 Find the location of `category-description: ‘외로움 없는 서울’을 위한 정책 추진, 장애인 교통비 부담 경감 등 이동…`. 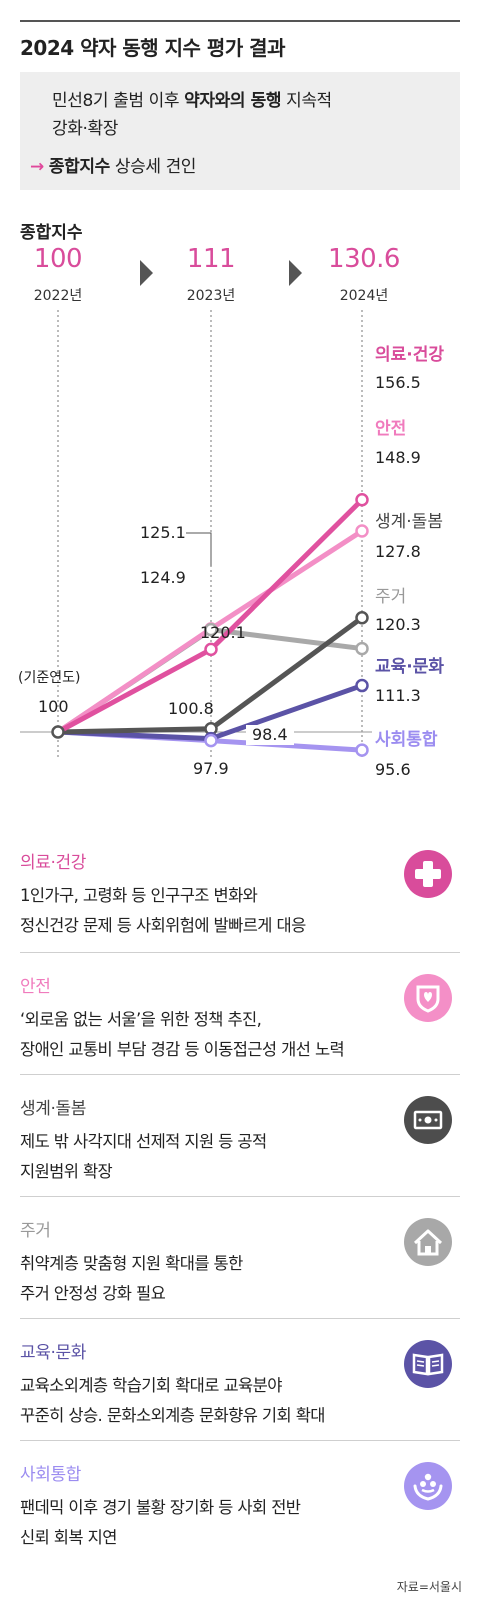

category-description: ‘외로움 없는 서울’을 위한 정책 추진, 장애인 교통비 부담 경감 등 이동… is located at coordinates (240, 1035).